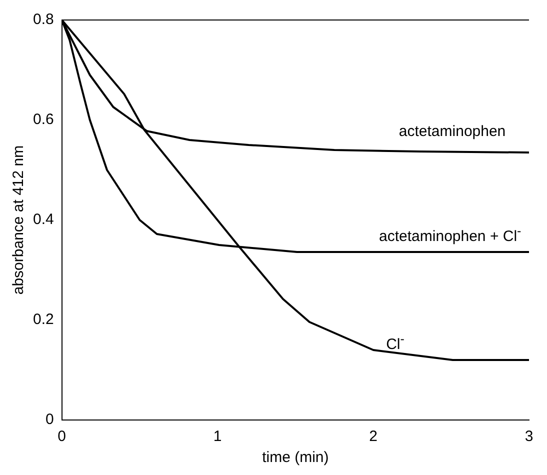 This screenshot has width=547, height=475. What do you see at coordinates (50, 419) in the screenshot?
I see `y-tick-label: 0` at bounding box center [50, 419].